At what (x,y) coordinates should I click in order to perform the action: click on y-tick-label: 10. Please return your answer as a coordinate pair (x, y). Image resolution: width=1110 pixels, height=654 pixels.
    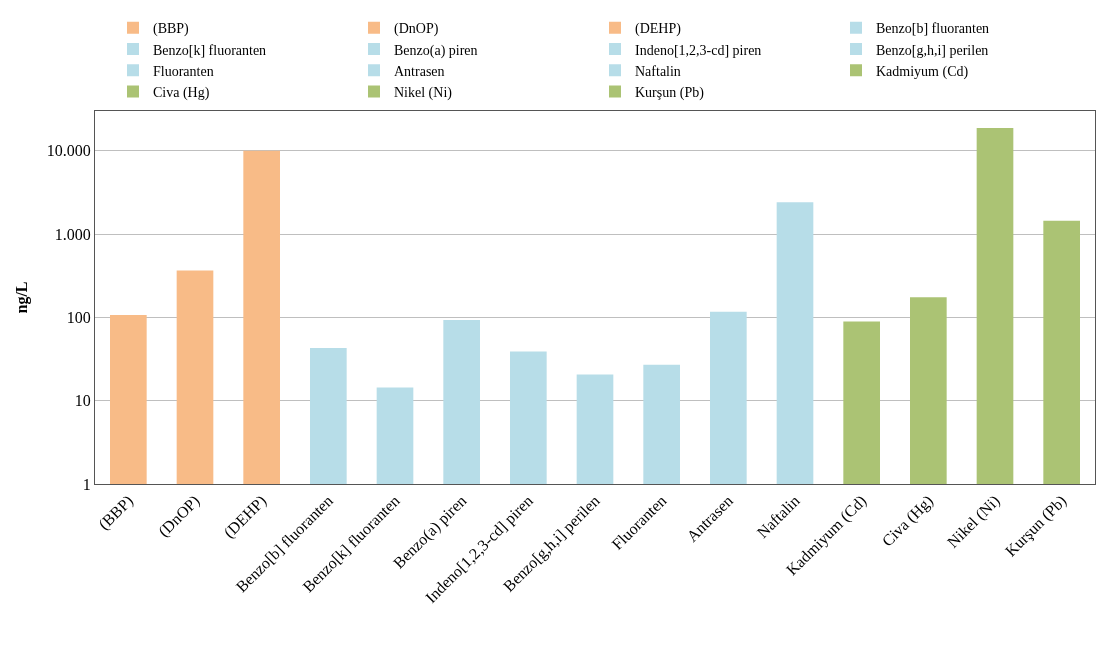
    Looking at the image, I should click on (82, 401).